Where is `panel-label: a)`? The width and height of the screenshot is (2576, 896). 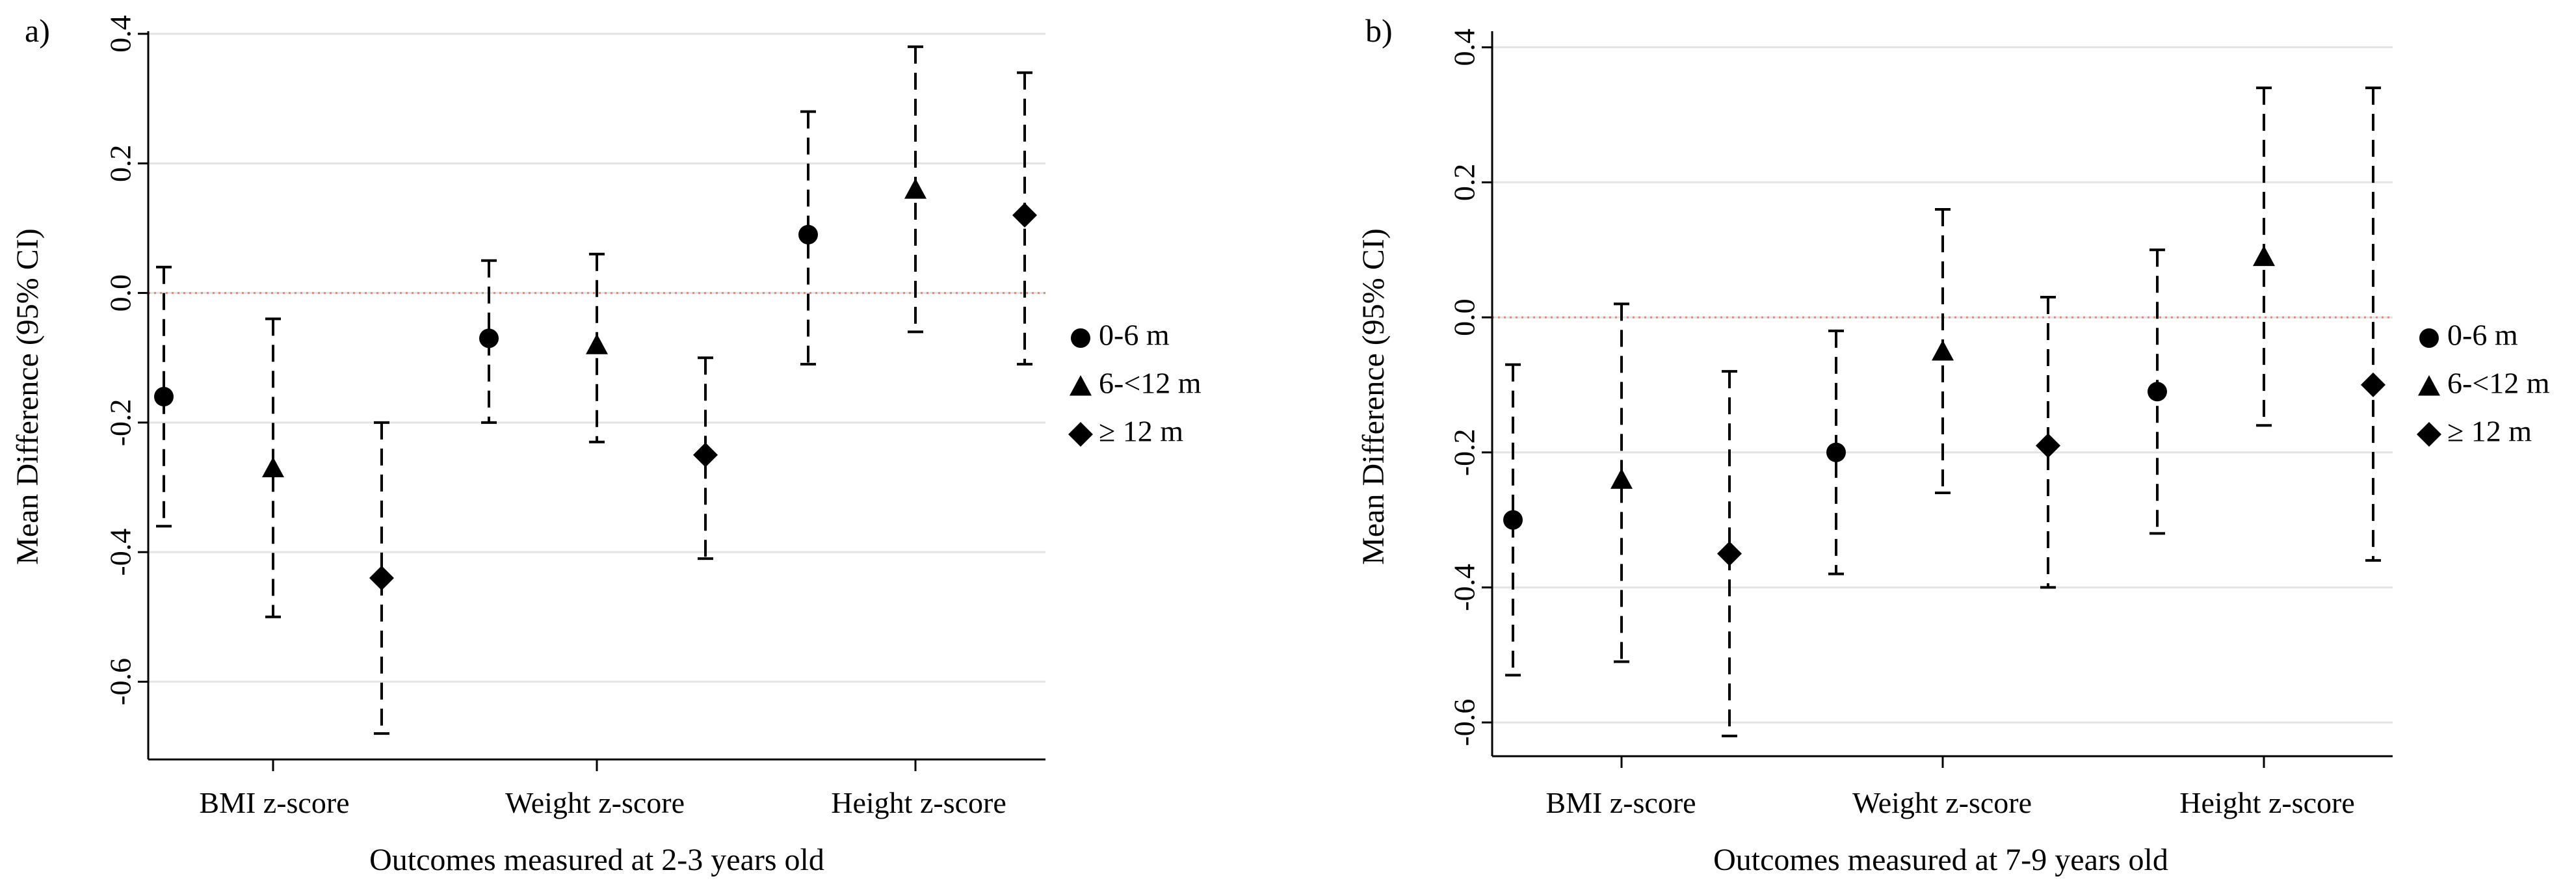 panel-label: a) is located at coordinates (37, 30).